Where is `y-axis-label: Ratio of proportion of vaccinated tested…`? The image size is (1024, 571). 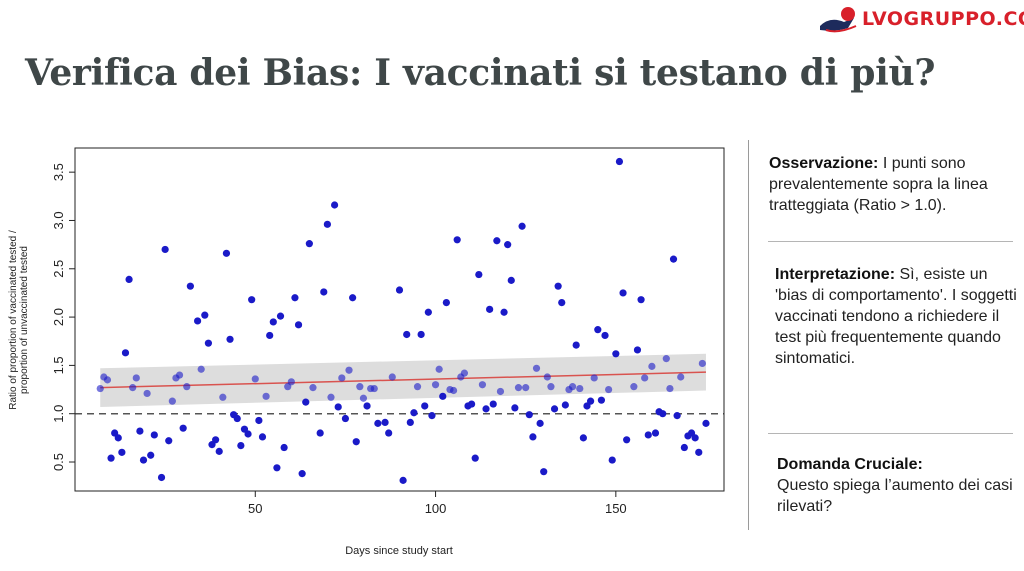 y-axis-label: Ratio of proportion of vaccinated tested… is located at coordinates (19, 320).